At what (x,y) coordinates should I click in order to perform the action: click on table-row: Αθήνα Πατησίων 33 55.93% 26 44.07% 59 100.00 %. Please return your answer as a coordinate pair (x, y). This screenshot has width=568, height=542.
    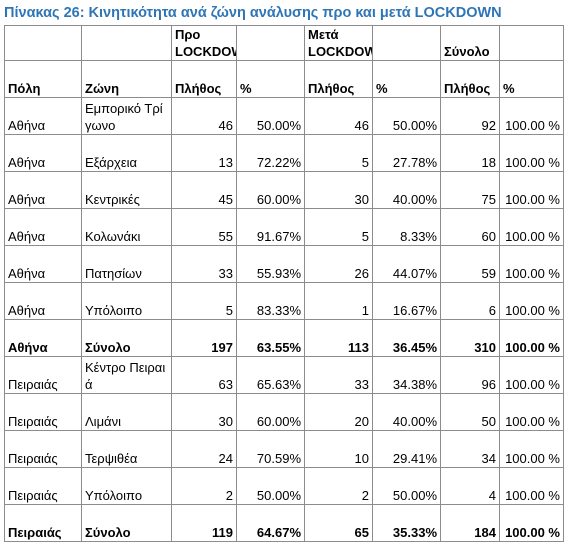
    Looking at the image, I should click on (284, 264).